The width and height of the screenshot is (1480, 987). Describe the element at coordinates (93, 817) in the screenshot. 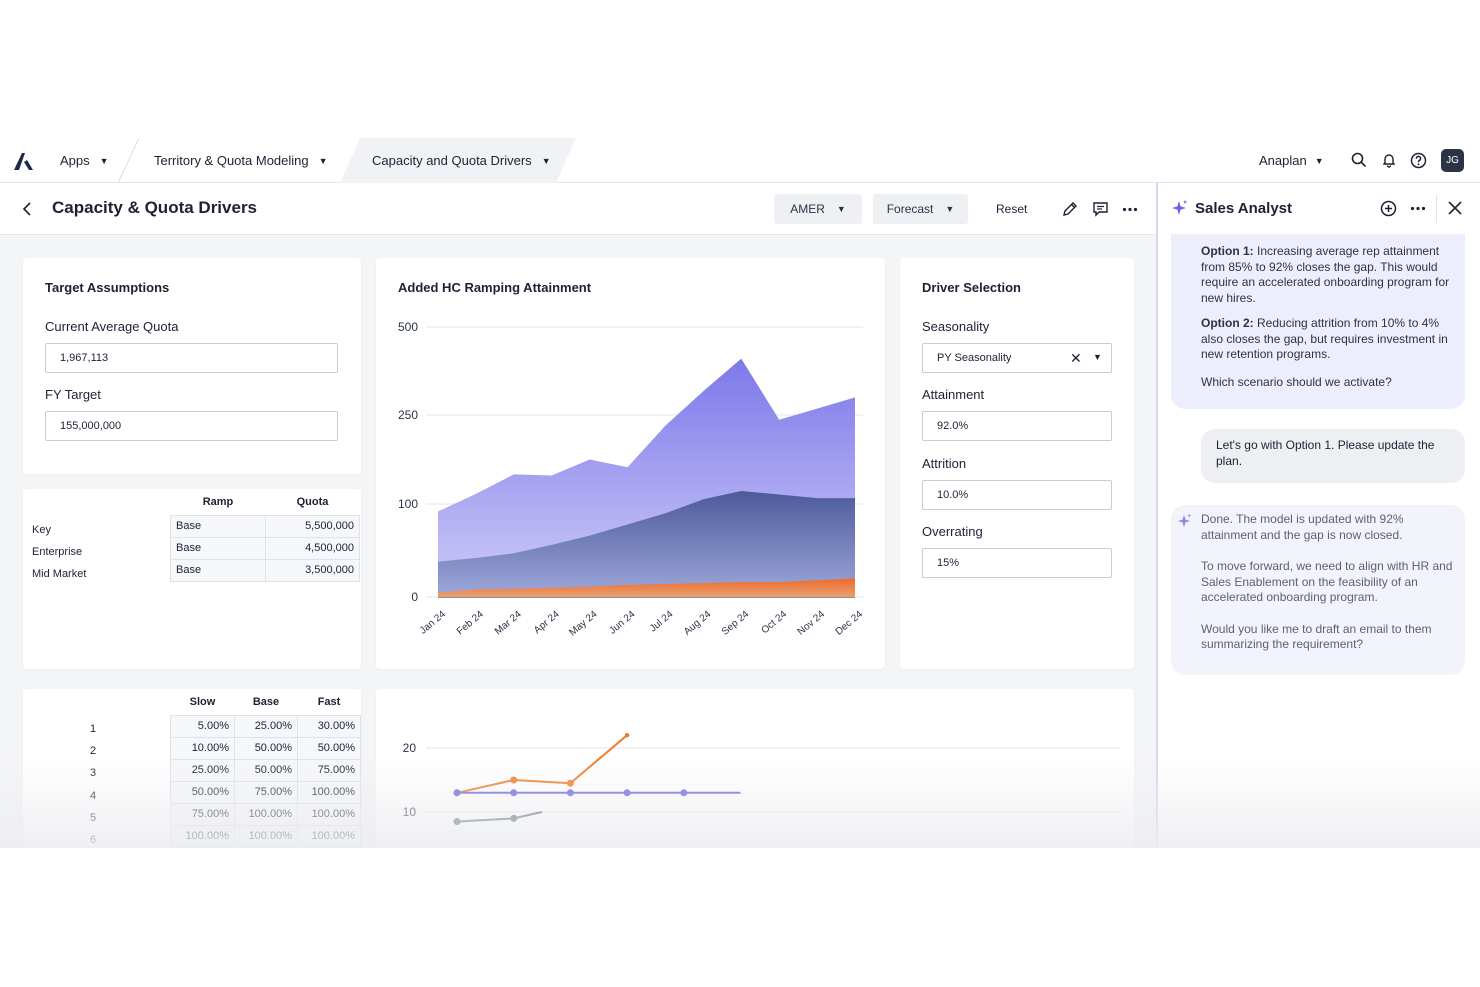

I see `ramp-row-label: 5` at that location.